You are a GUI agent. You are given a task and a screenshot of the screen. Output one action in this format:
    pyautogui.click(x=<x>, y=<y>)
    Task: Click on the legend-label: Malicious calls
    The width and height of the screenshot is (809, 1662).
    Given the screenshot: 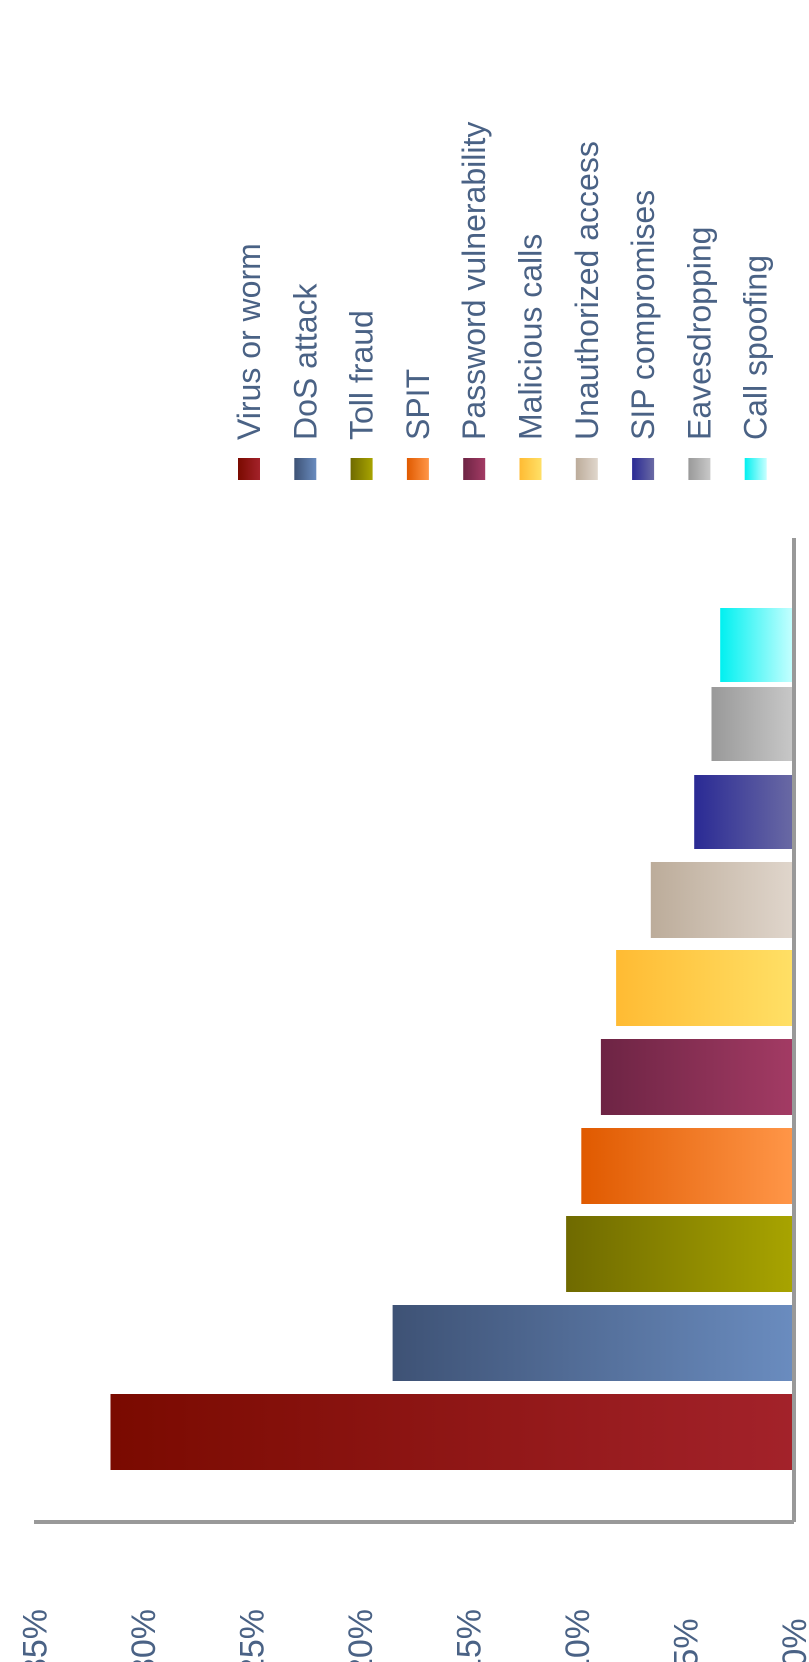 What is the action you would take?
    pyautogui.click(x=531, y=337)
    